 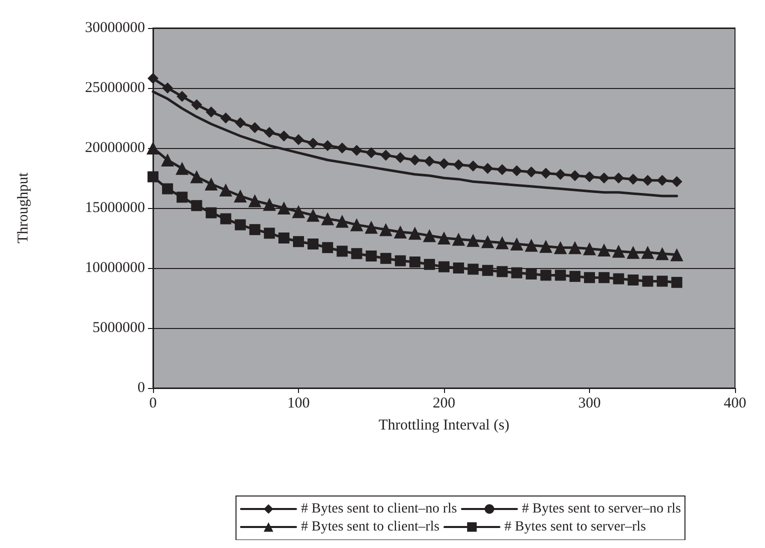 I want to click on y-tick-label: 5000000, so click(x=118, y=328).